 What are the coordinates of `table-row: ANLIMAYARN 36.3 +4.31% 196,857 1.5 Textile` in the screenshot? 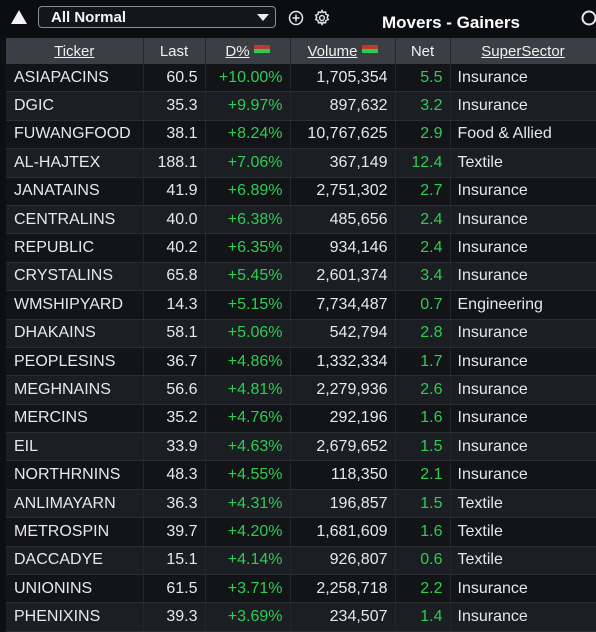 It's located at (301, 504).